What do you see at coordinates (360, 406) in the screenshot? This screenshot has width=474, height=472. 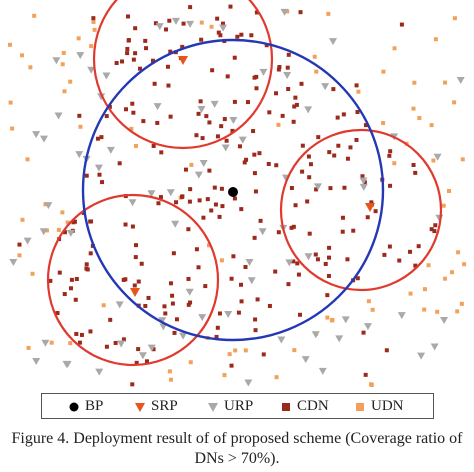 I see `udn-marker-icon` at bounding box center [360, 406].